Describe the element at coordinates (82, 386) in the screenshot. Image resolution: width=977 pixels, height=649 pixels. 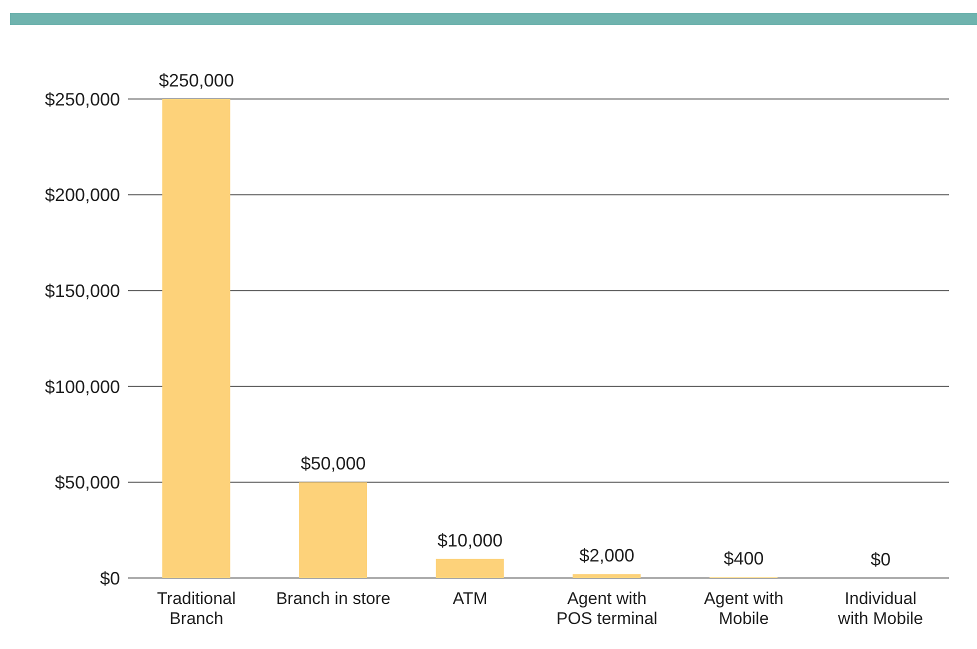
I see `y-tick-label: $100,000` at that location.